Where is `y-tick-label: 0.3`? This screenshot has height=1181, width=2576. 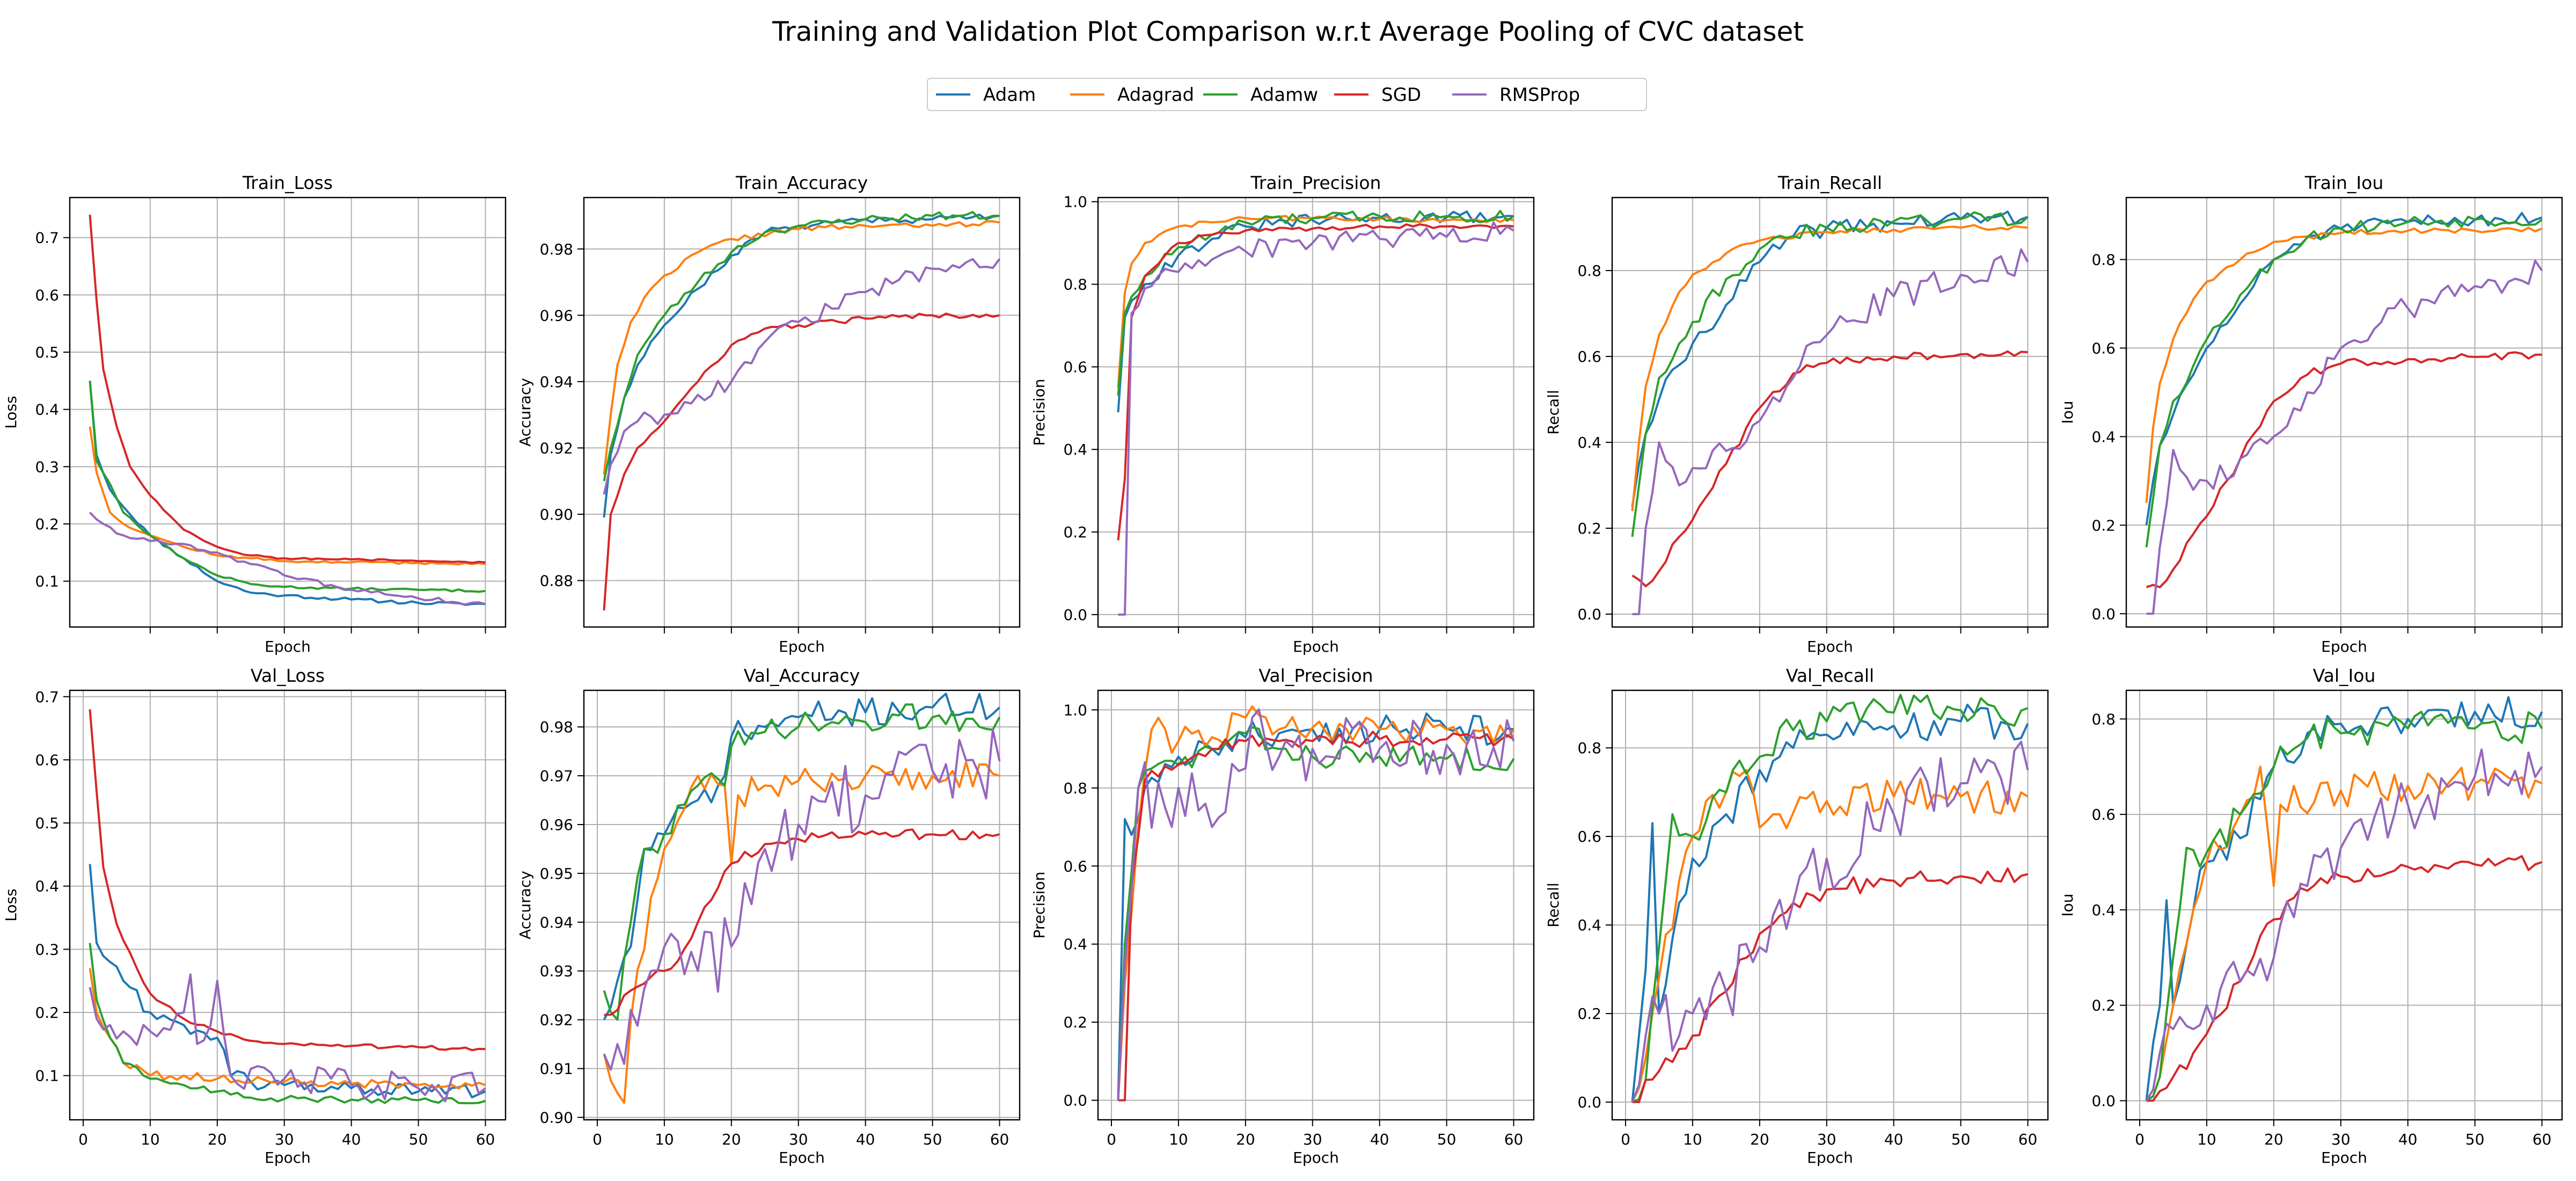 y-tick-label: 0.3 is located at coordinates (47, 467).